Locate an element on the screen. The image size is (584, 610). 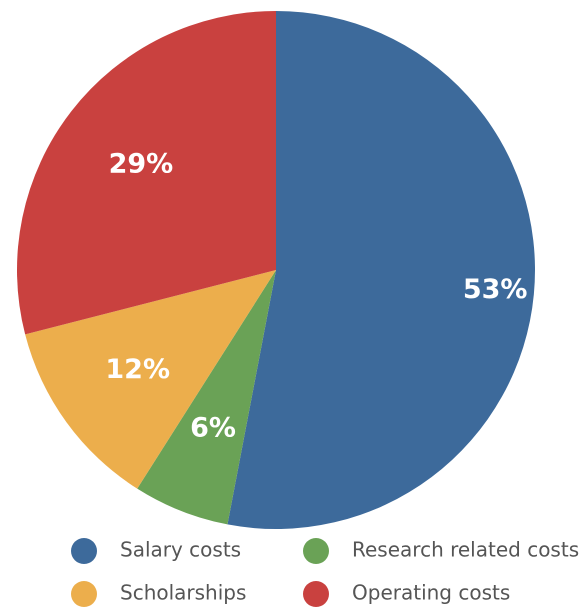
legend-label: Salary costs is located at coordinates (180, 550).